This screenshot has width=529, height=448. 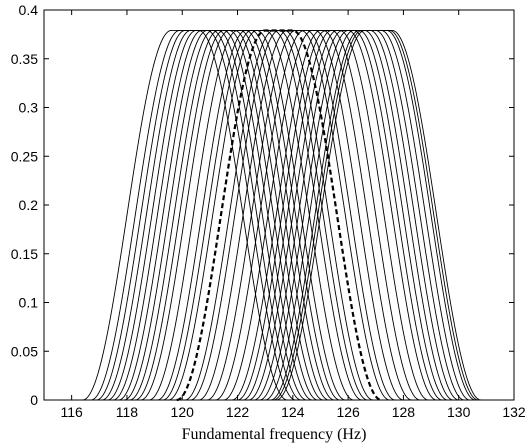 I want to click on x-tick-label: 118, so click(x=127, y=412).